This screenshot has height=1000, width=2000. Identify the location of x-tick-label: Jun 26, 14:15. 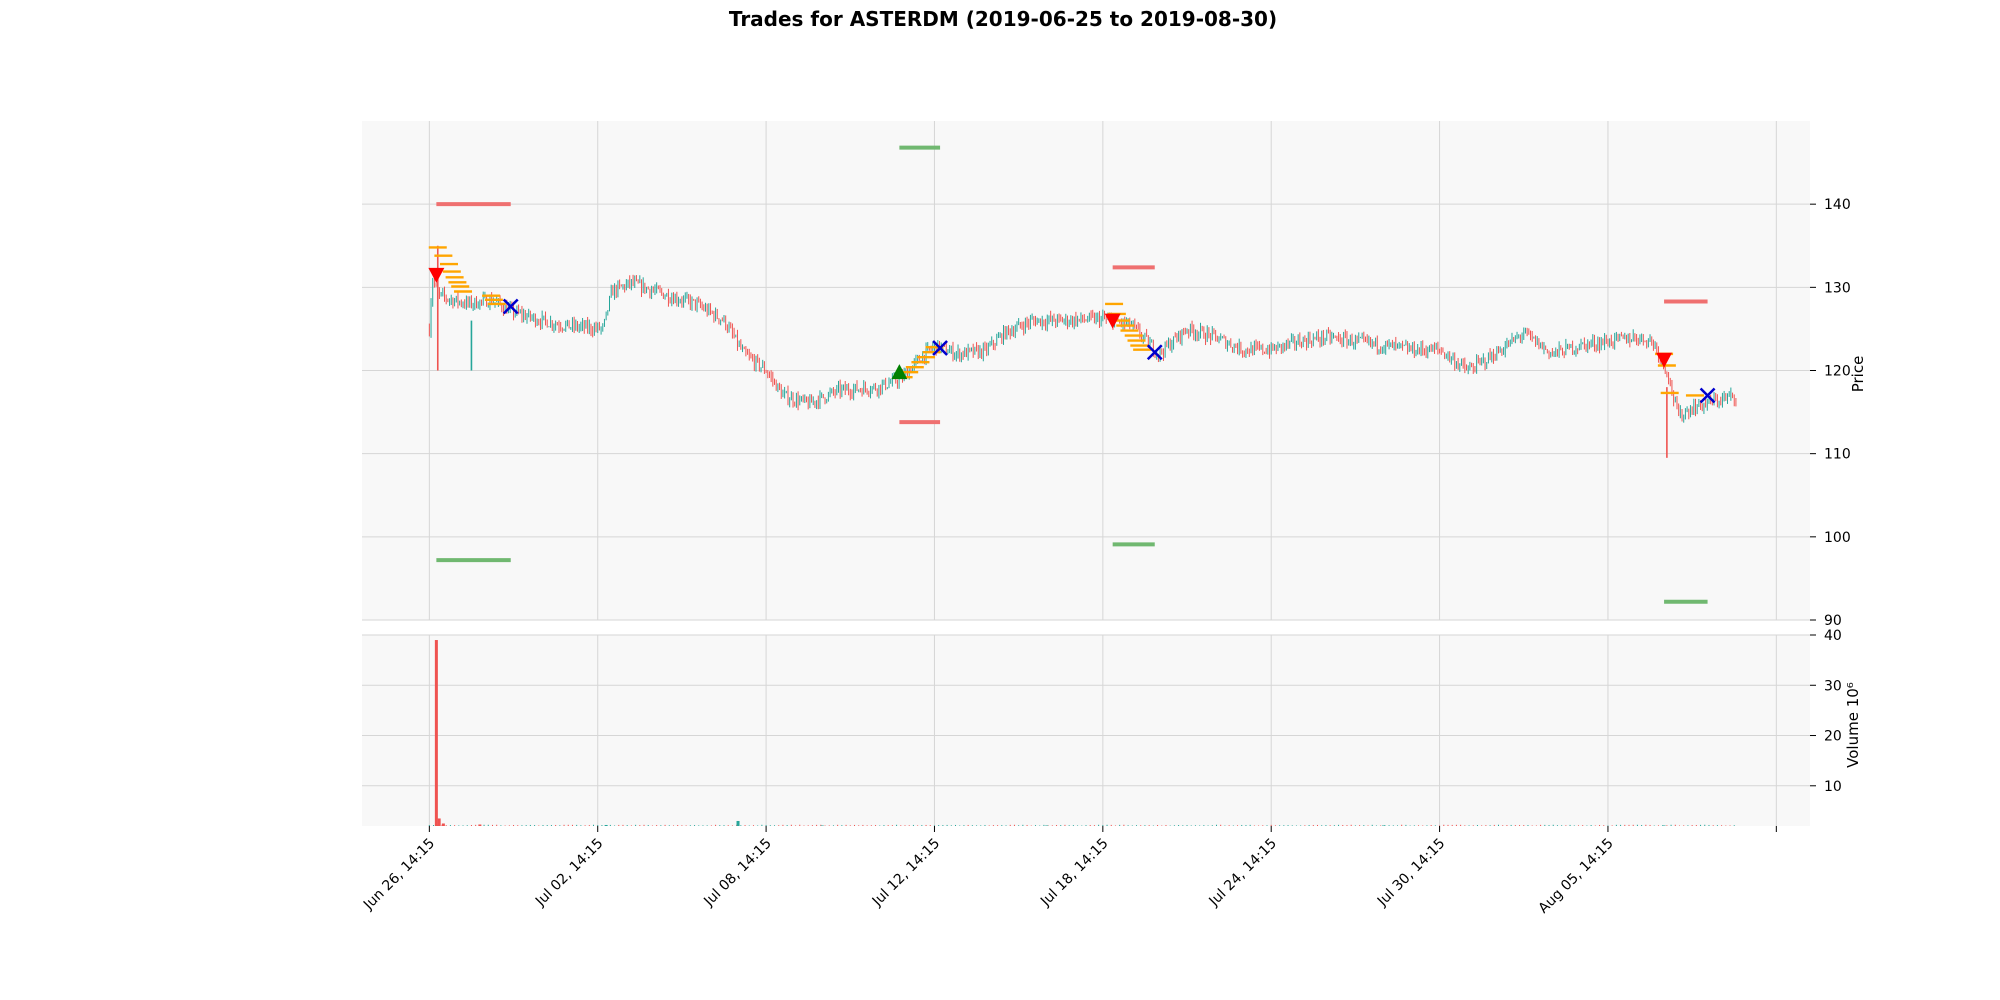
(399, 875).